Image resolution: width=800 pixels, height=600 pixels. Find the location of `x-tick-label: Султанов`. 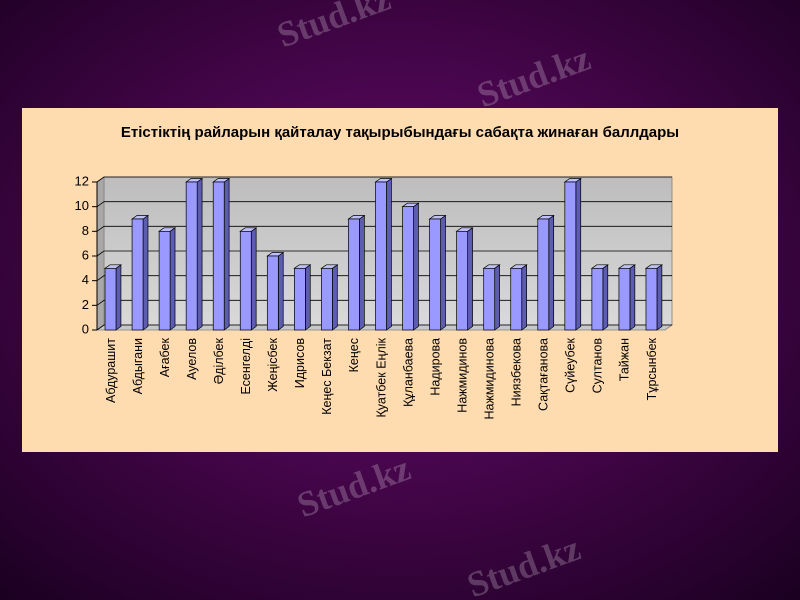

x-tick-label: Султанов is located at coordinates (598, 366).